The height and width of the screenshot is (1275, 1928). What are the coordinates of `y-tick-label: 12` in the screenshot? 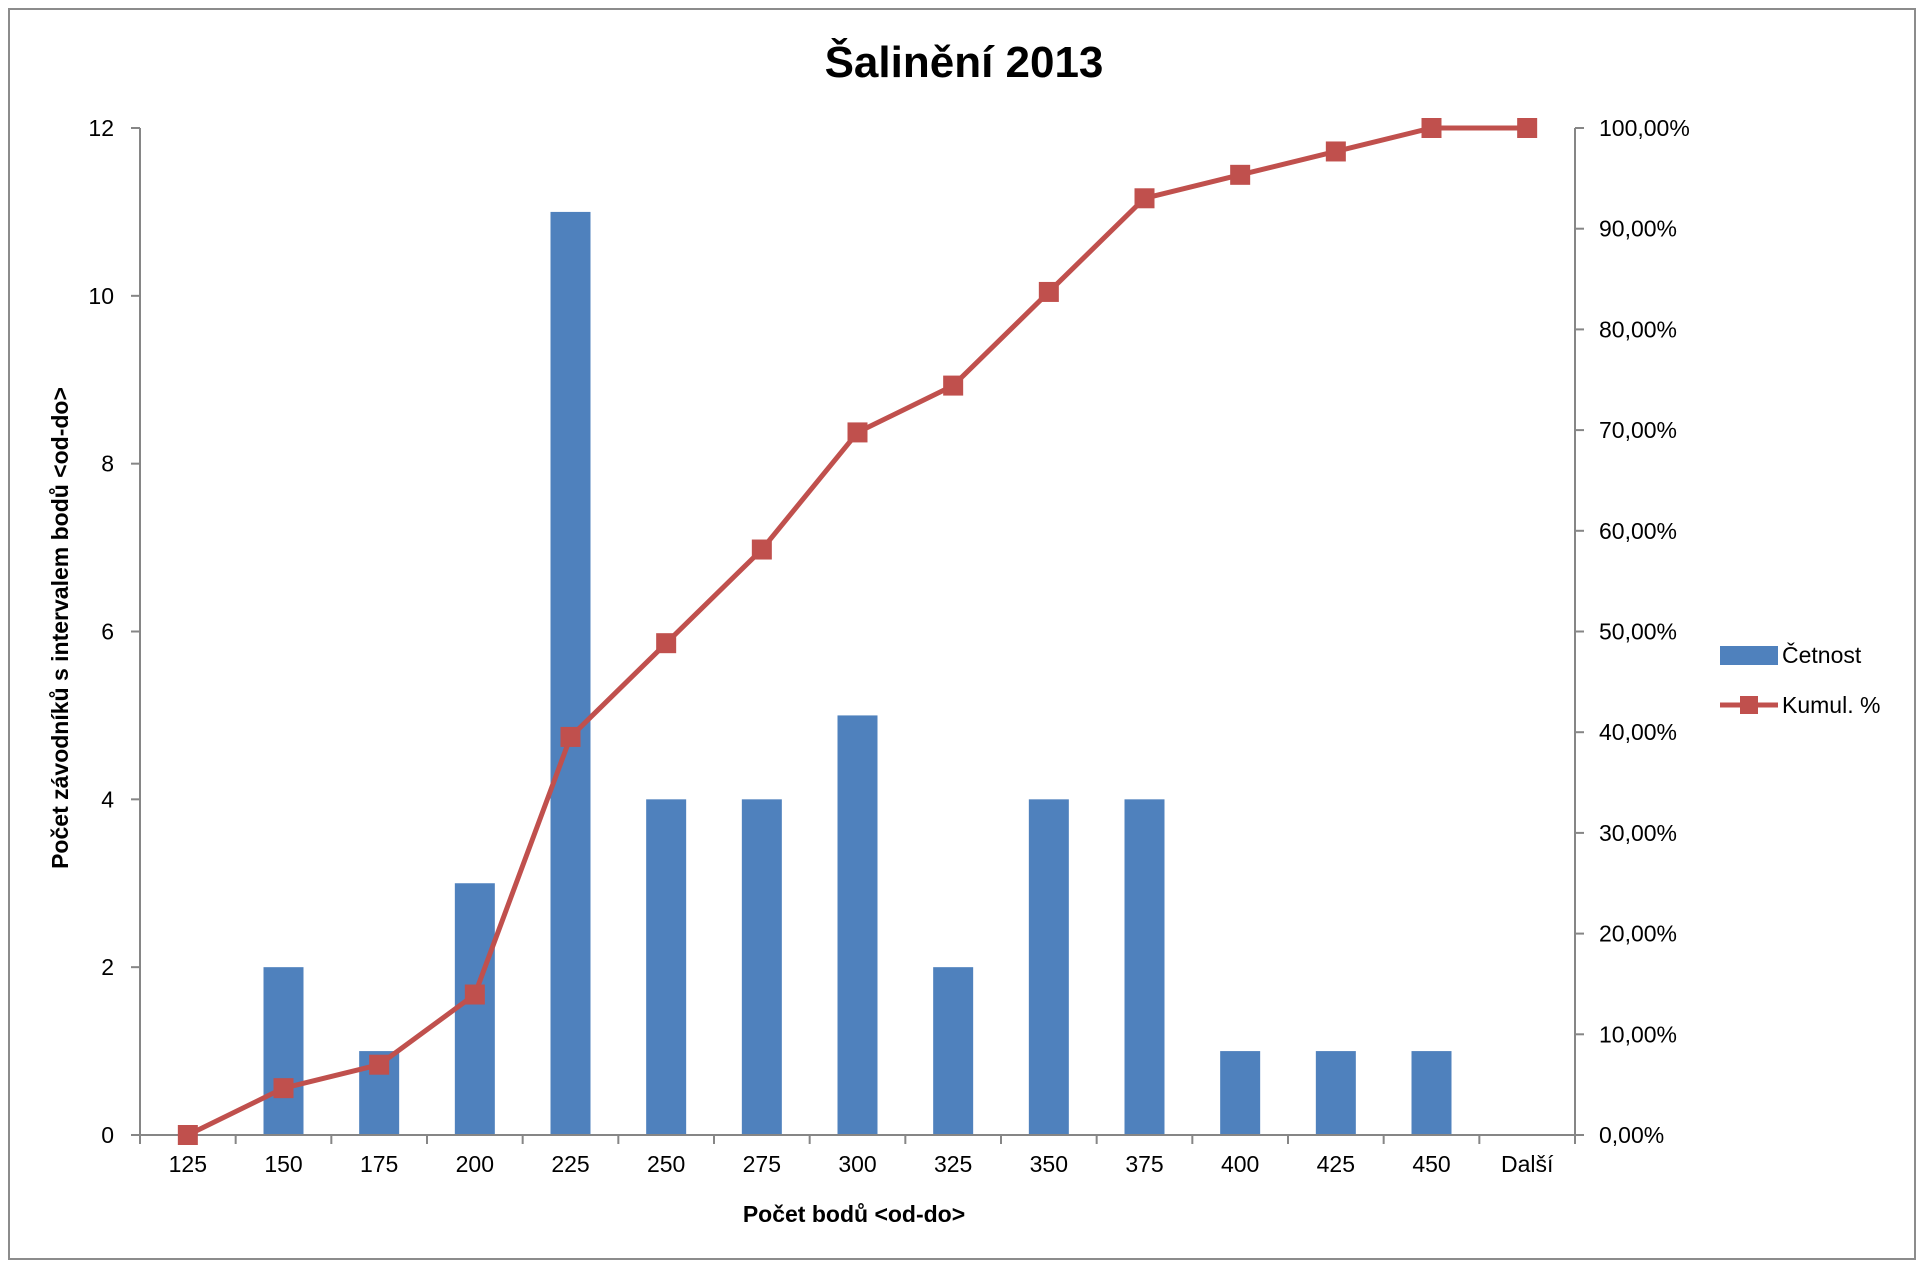 It's located at (101, 128).